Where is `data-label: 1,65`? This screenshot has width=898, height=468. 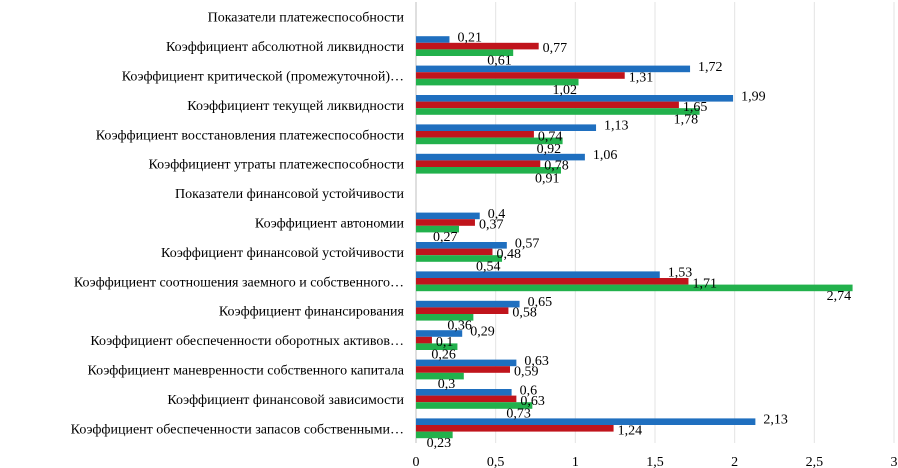
data-label: 1,65 is located at coordinates (695, 107).